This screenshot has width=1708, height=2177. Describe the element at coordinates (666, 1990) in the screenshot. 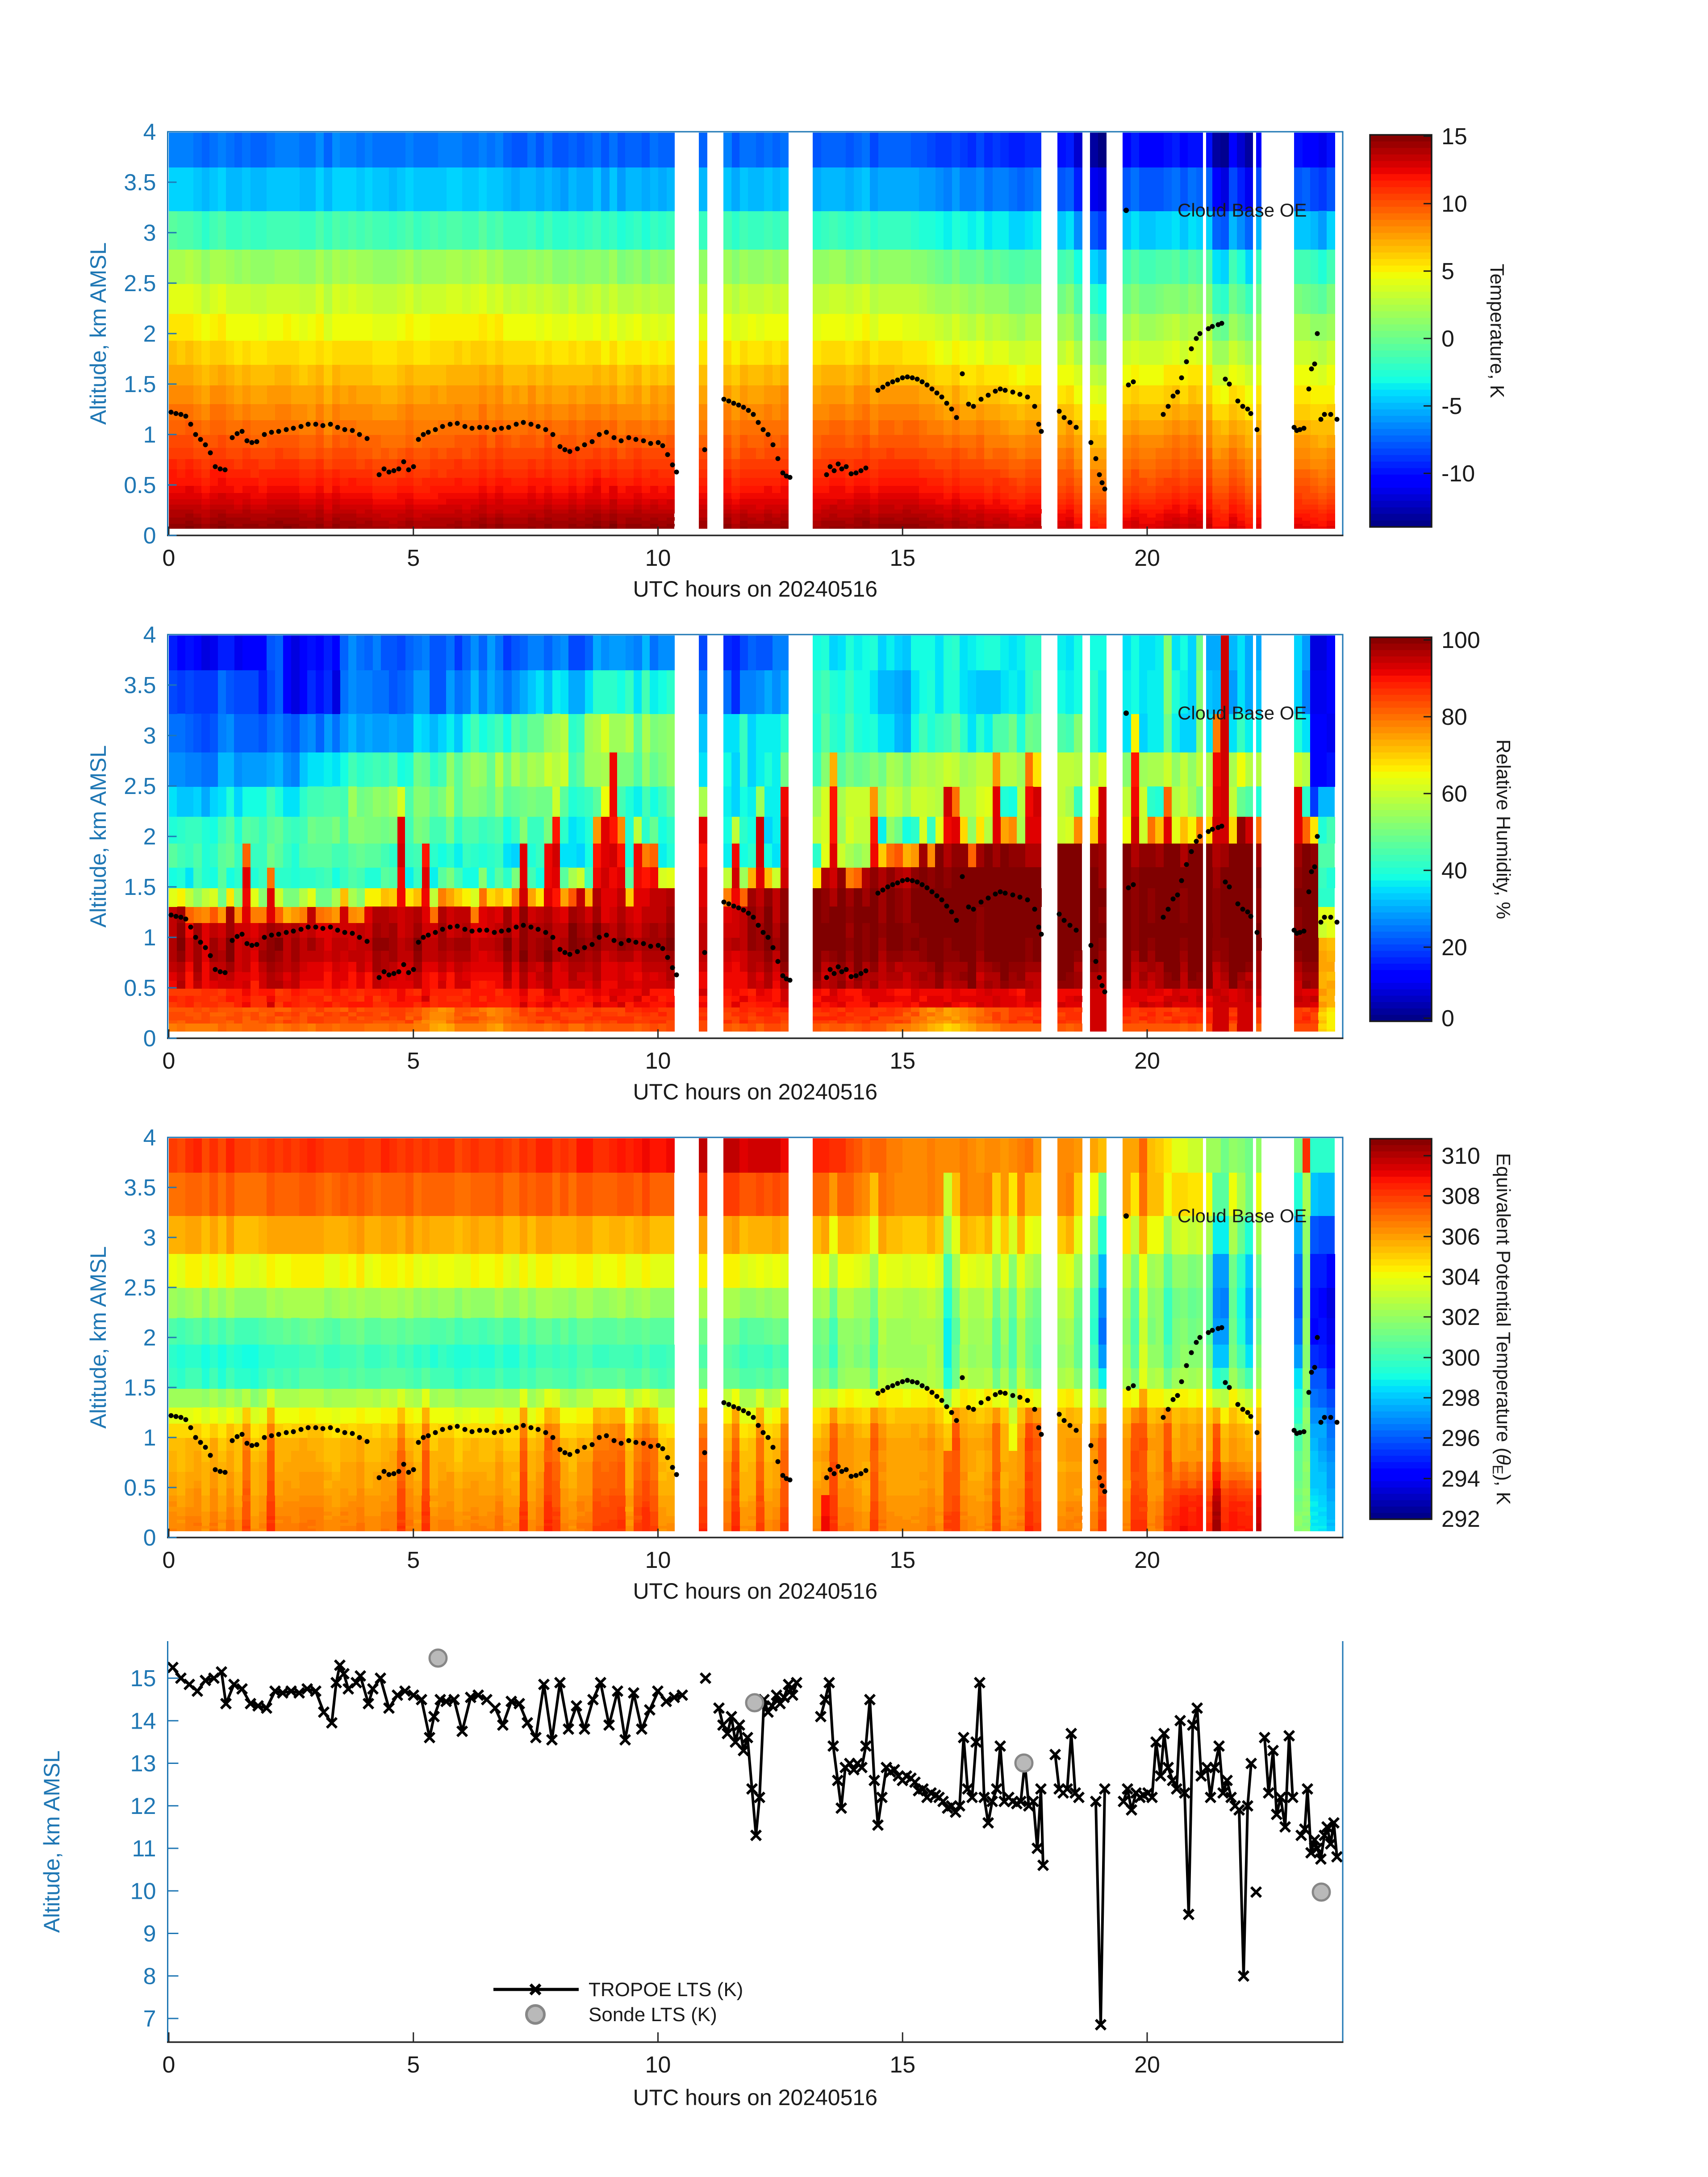

I see `svg-text: TROPOE LTS (K)` at that location.